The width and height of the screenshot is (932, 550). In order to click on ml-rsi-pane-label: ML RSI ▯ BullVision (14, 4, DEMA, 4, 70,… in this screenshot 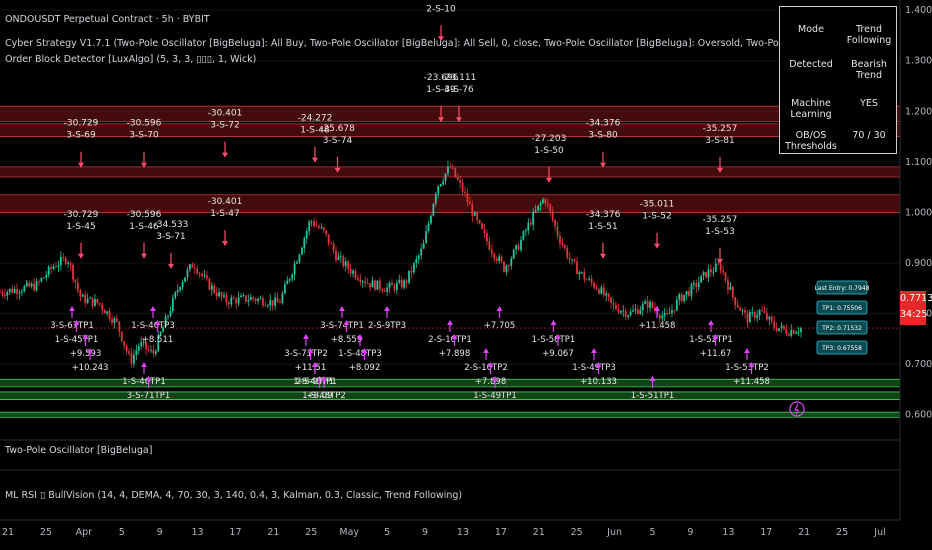, I will do `click(234, 495)`.